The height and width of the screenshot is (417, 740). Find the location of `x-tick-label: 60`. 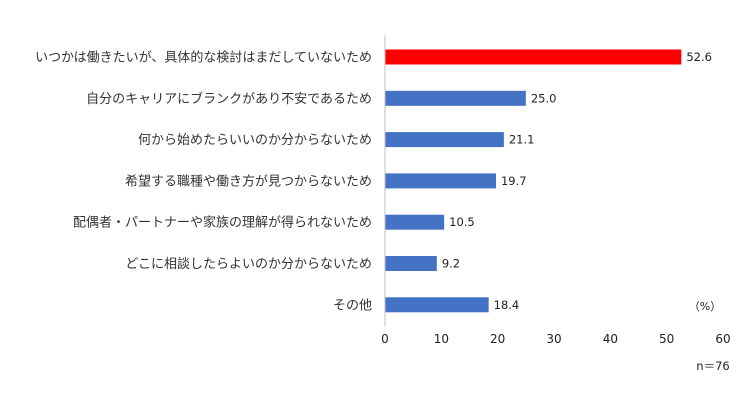

x-tick-label: 60 is located at coordinates (722, 339).